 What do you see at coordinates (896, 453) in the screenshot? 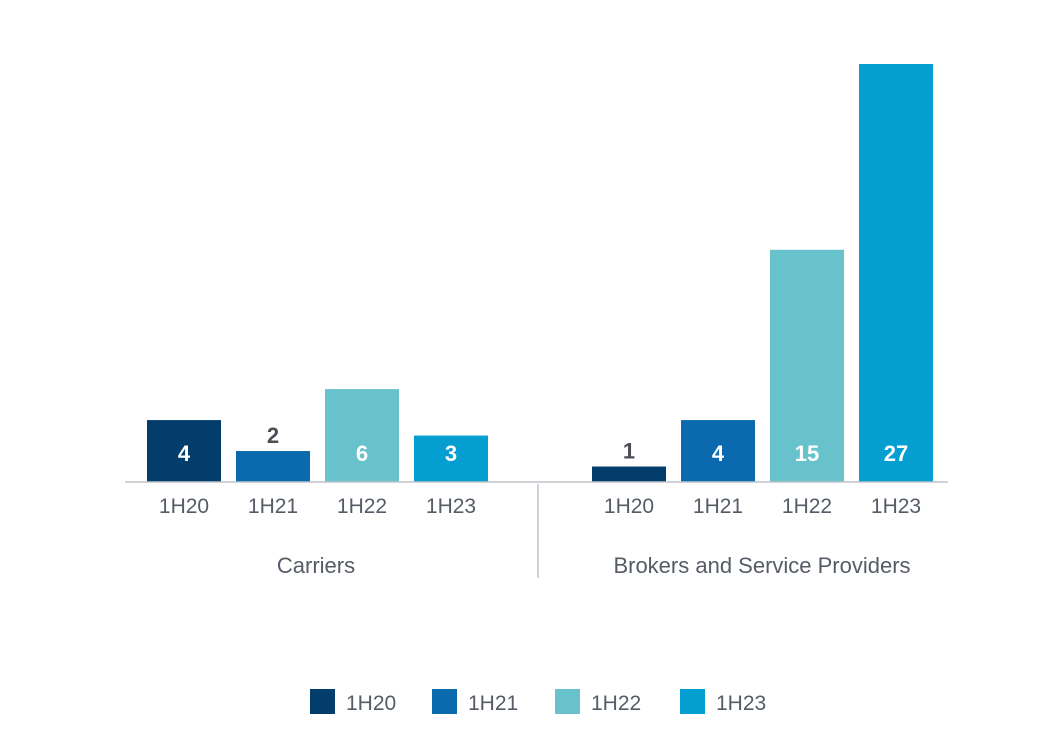
I see `value-label: 27` at bounding box center [896, 453].